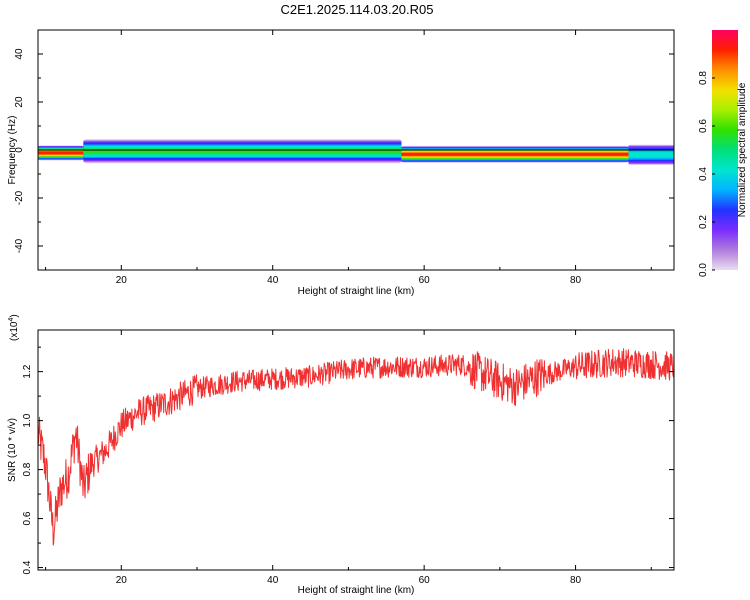  I want to click on cb-tick-label-2: 0.4, so click(703, 174).